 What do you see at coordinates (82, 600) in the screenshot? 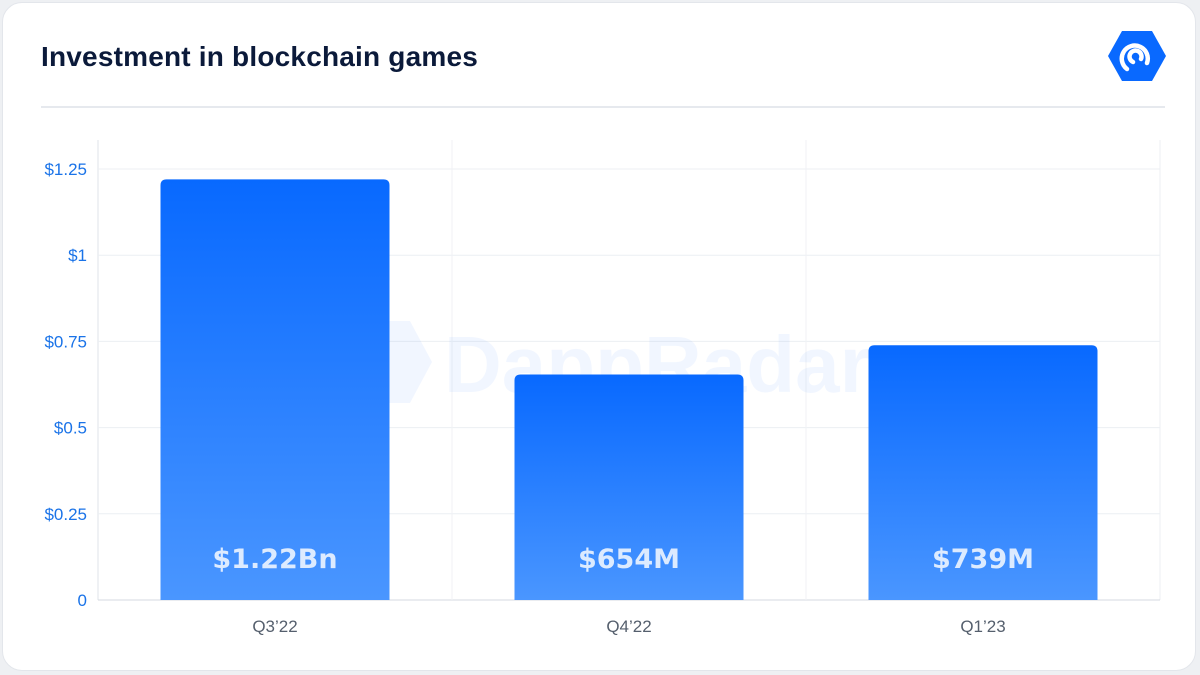
I see `y-tick-label: 0` at bounding box center [82, 600].